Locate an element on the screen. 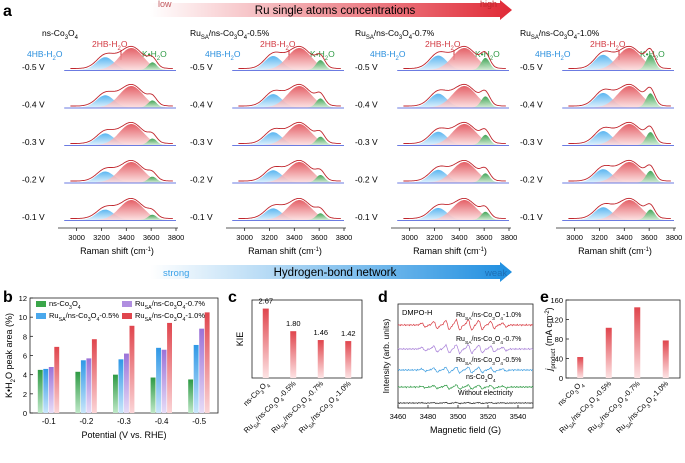 Image resolution: width=685 pixels, height=463 pixels. x-tick-label: -0.3 is located at coordinates (124, 421).